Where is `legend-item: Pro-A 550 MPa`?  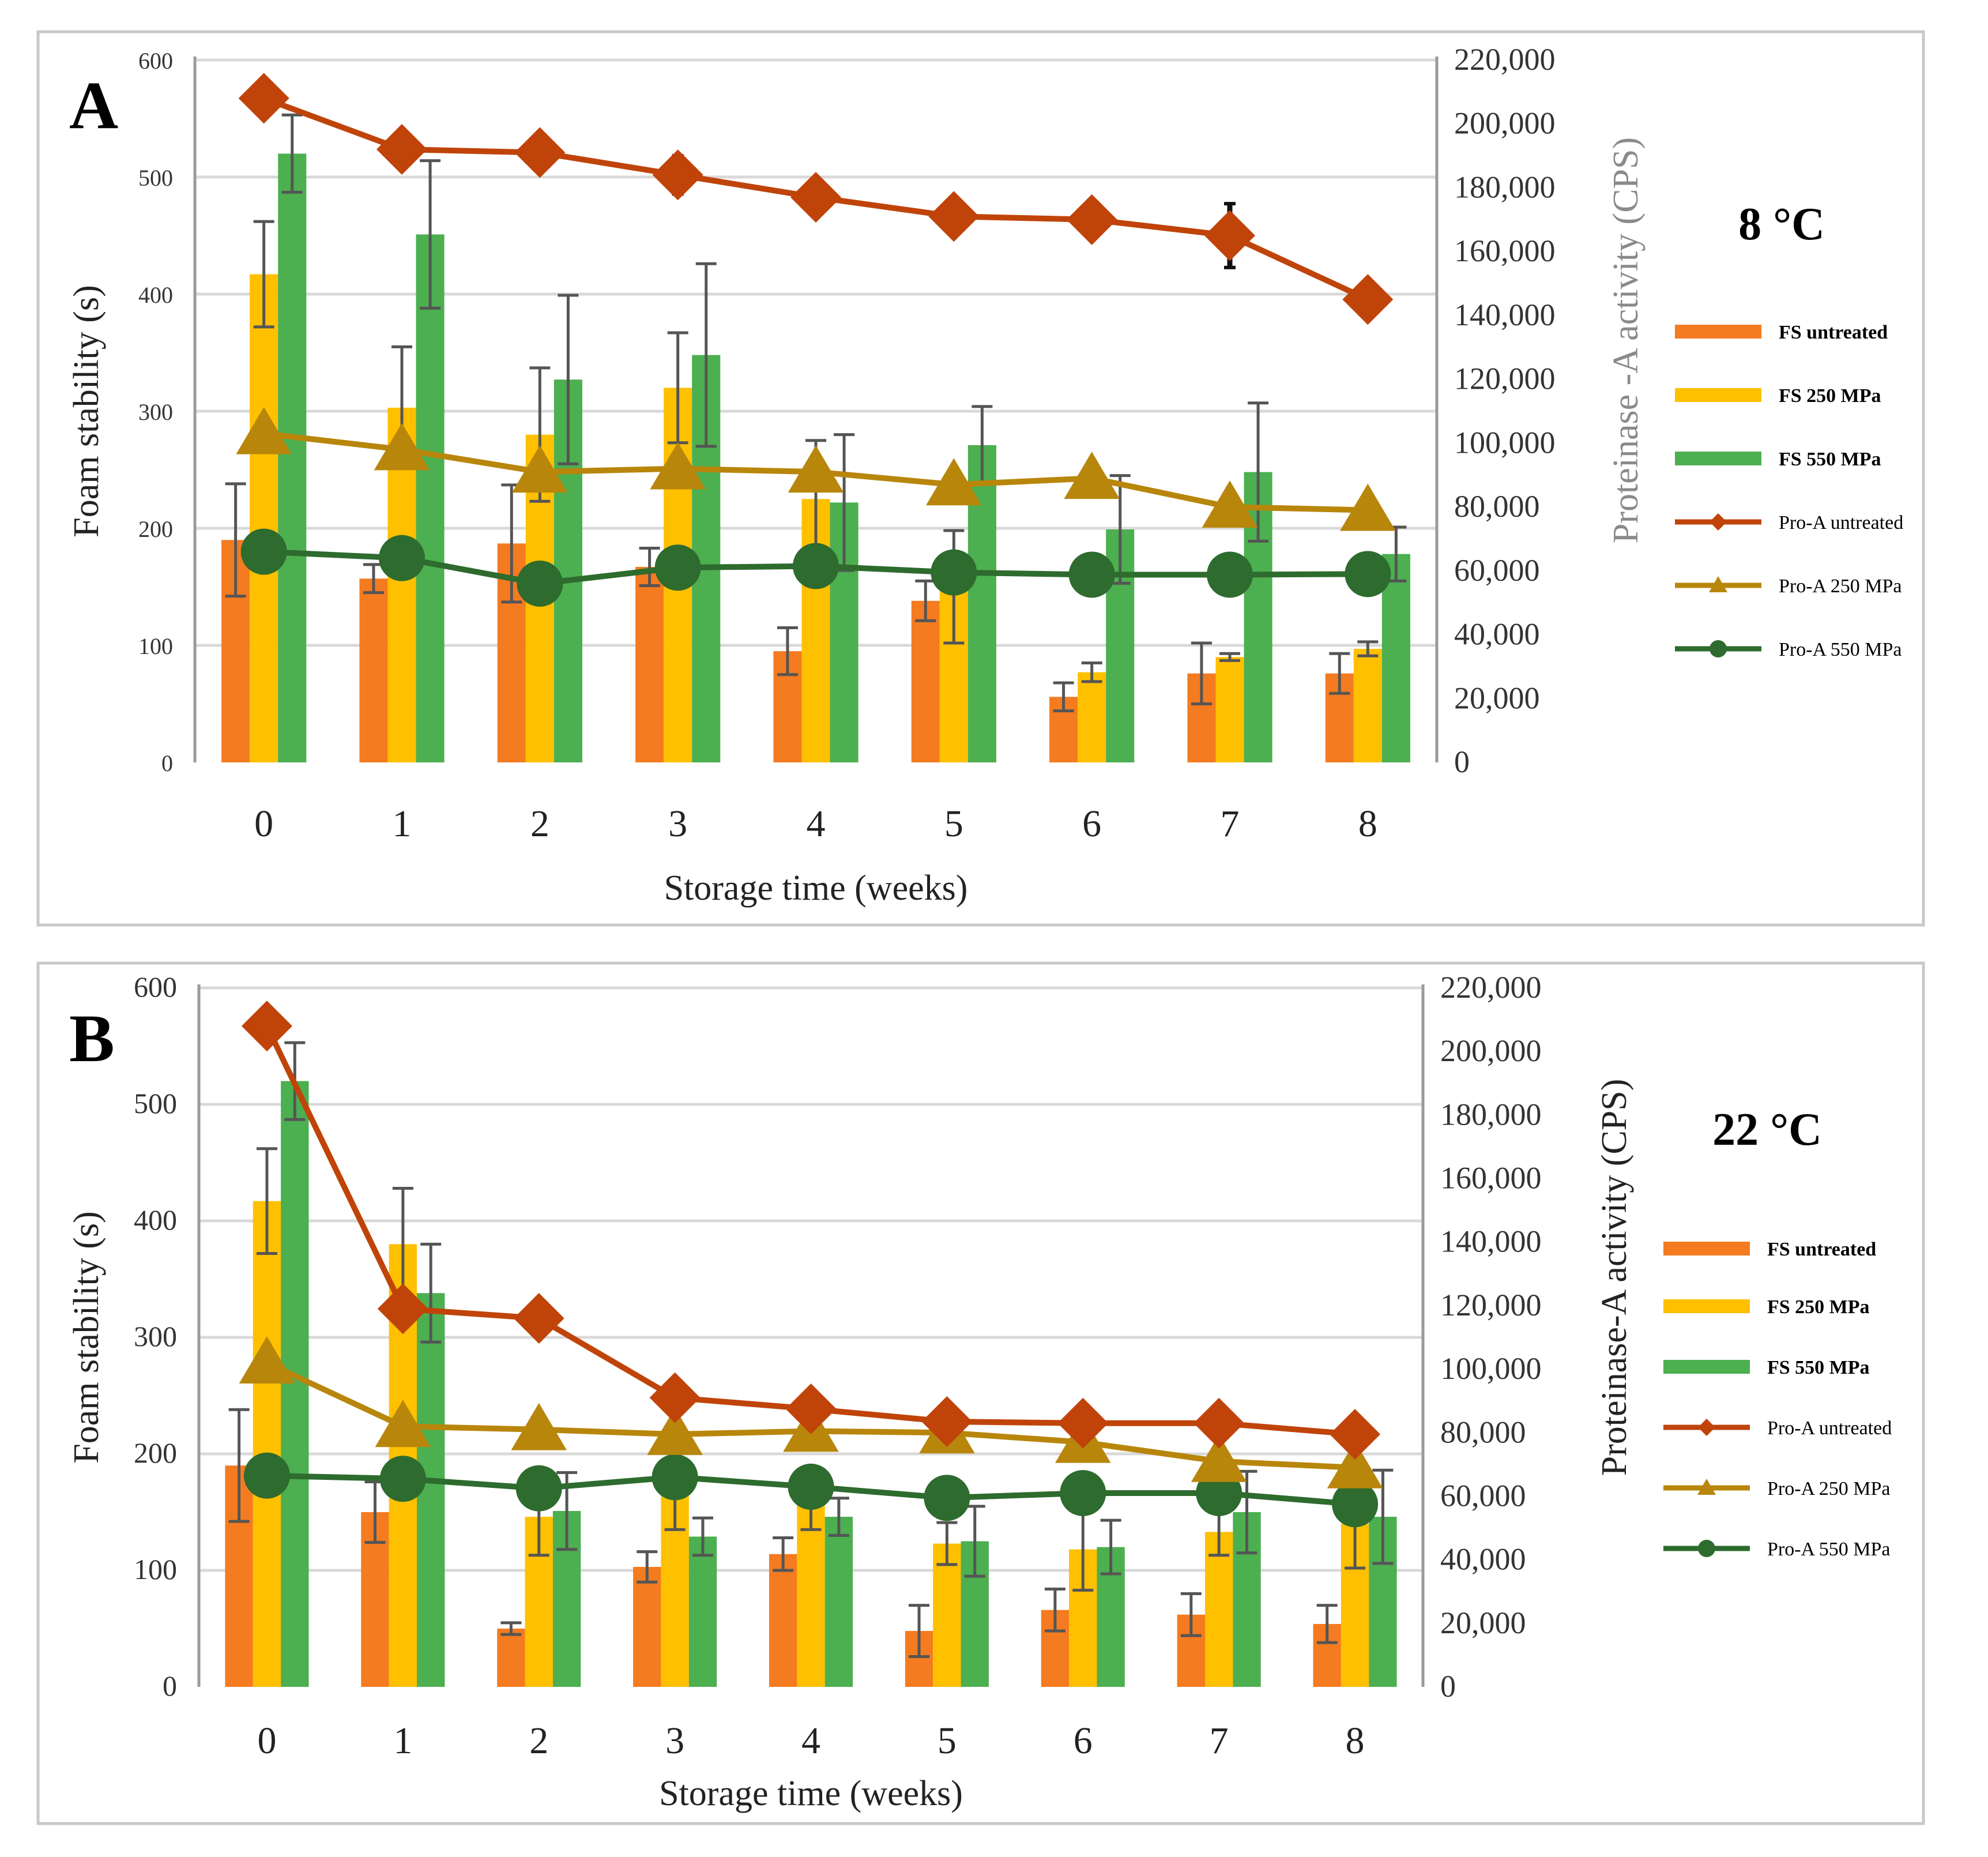 legend-item: Pro-A 550 MPa is located at coordinates (1788, 649).